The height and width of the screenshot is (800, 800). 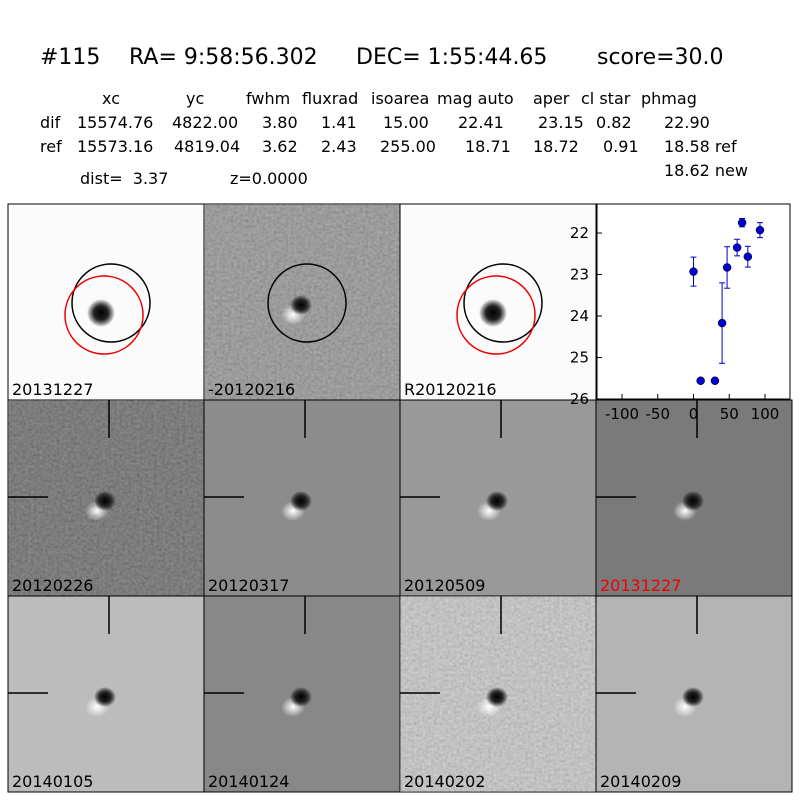 I want to click on table-cell: 2.43, so click(x=339, y=146).